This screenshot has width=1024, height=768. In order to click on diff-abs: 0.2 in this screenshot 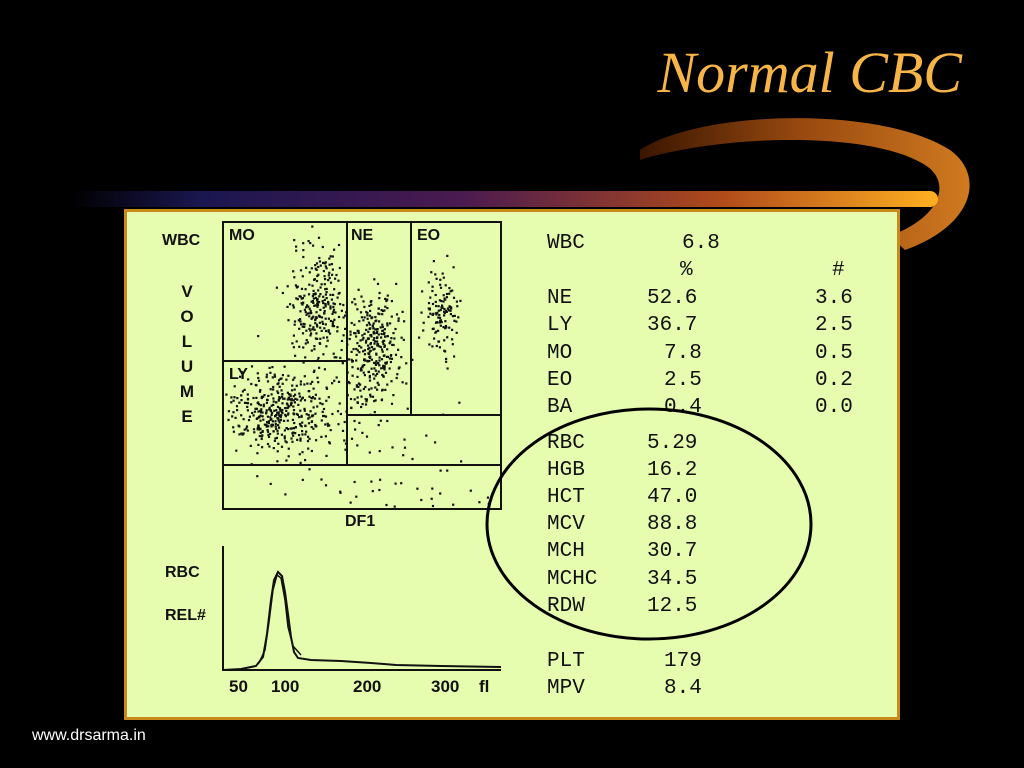, I will do `click(834, 380)`.